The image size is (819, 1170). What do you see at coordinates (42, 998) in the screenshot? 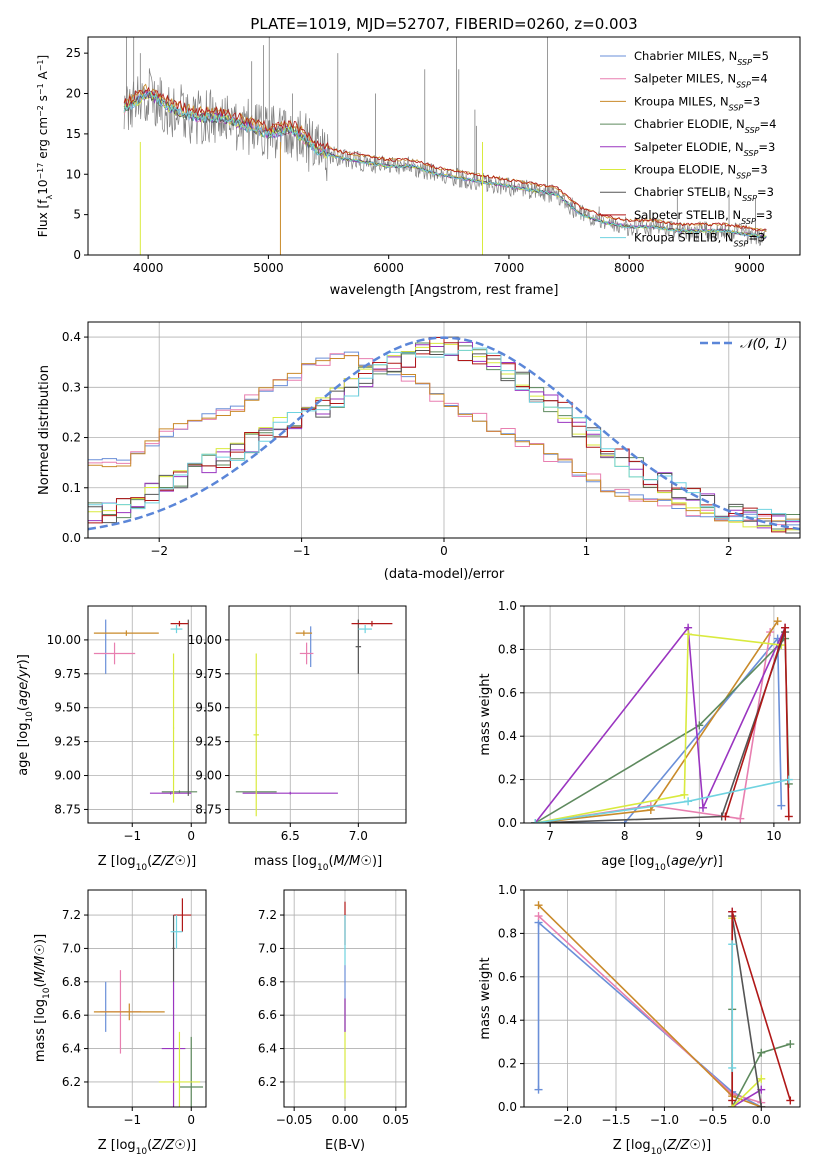
I see `y-axis-label: mass [log10(M/M☉)]` at bounding box center [42, 998].